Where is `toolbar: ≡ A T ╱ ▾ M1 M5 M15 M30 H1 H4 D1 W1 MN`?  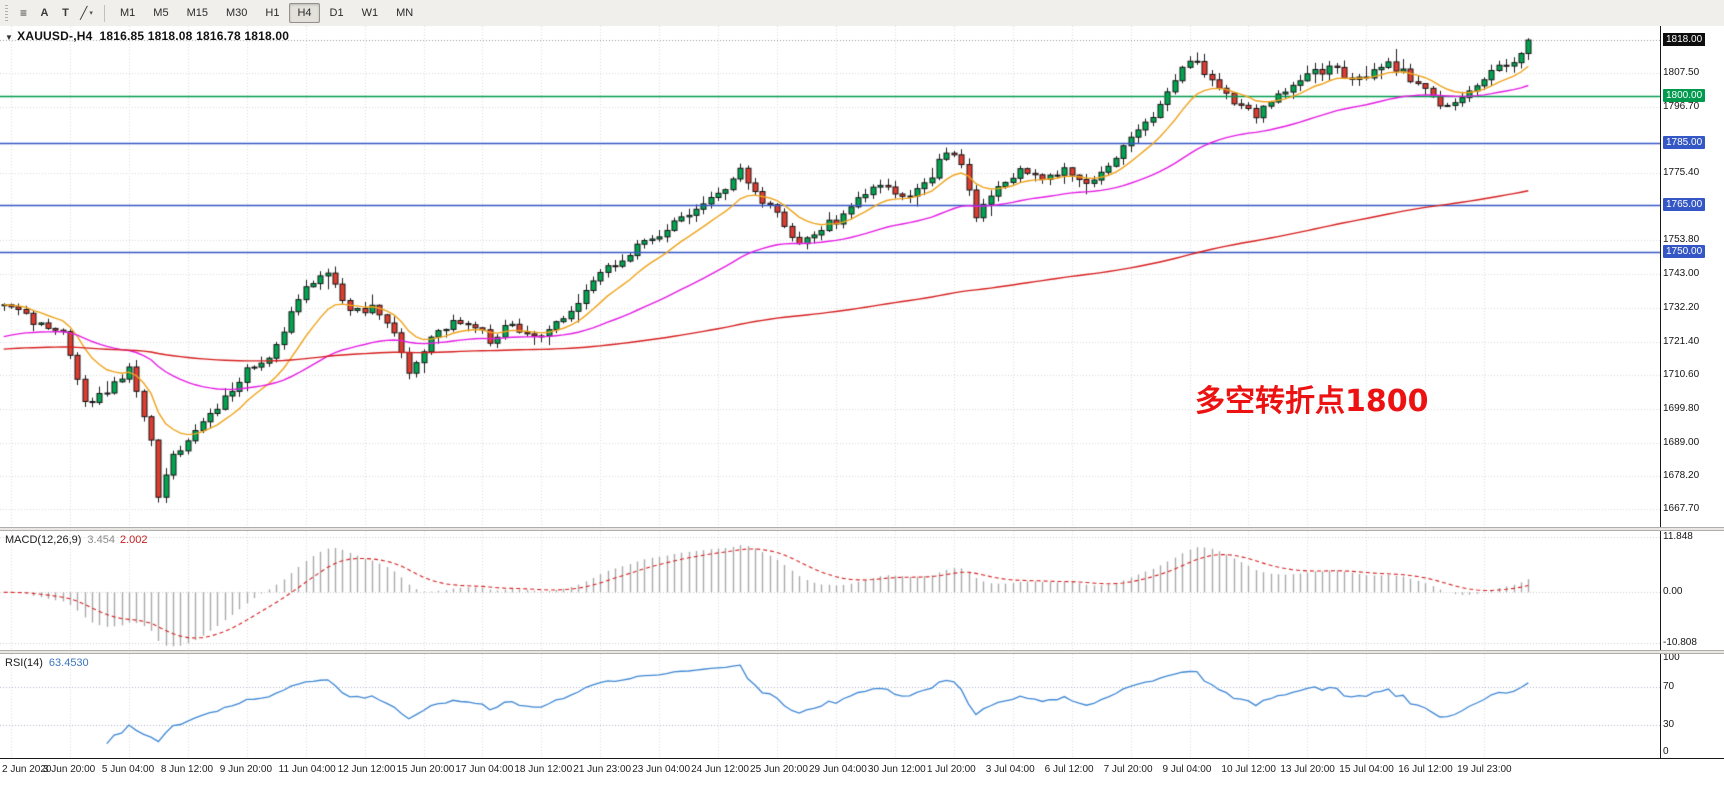
toolbar: ≡ A T ╱ ▾ M1 M5 M15 M30 H1 H4 D1 W1 MN is located at coordinates (862, 13).